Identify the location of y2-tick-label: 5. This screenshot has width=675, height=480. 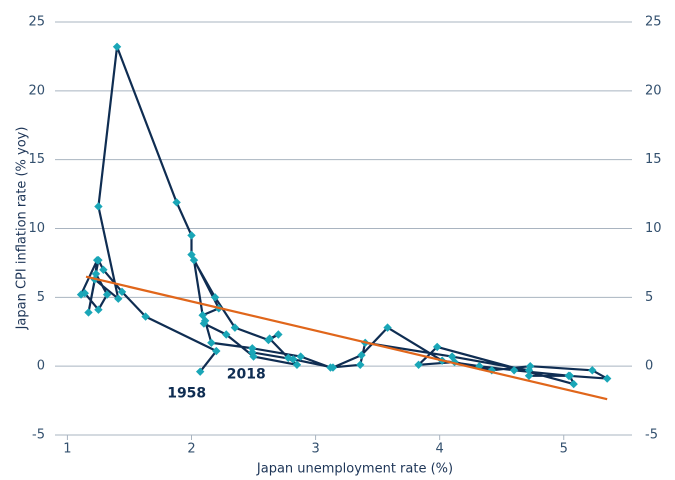
(649, 297).